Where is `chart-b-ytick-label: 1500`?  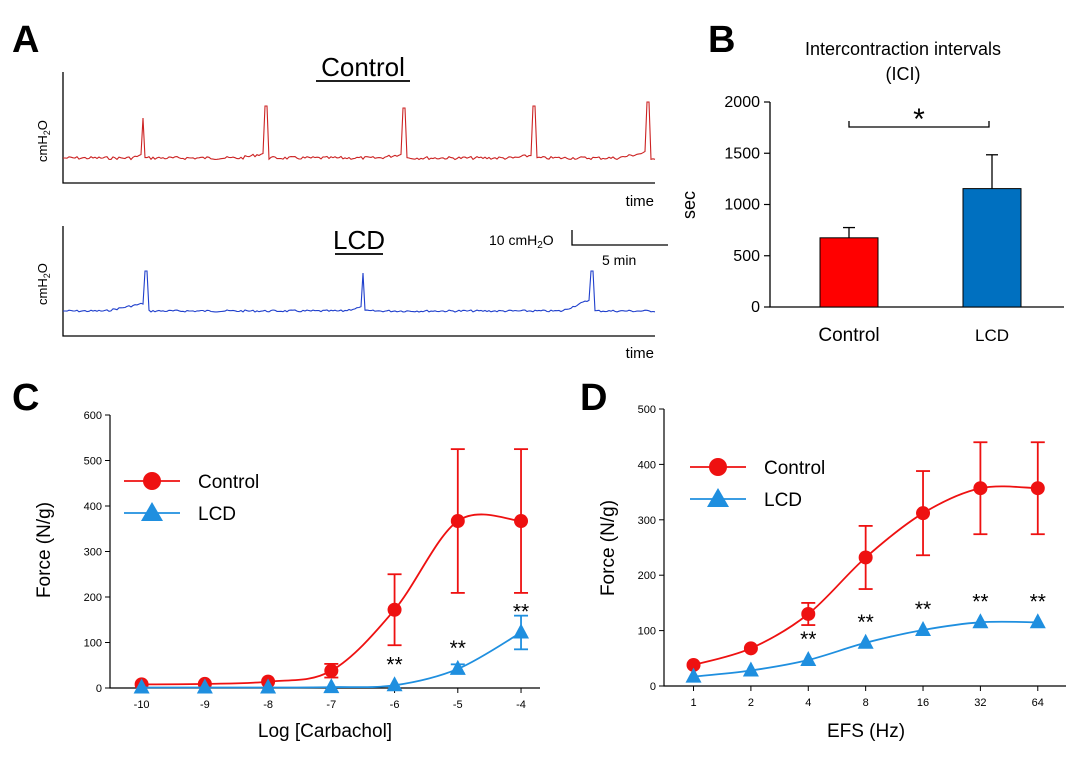
chart-b-ytick-label: 1500 is located at coordinates (742, 153).